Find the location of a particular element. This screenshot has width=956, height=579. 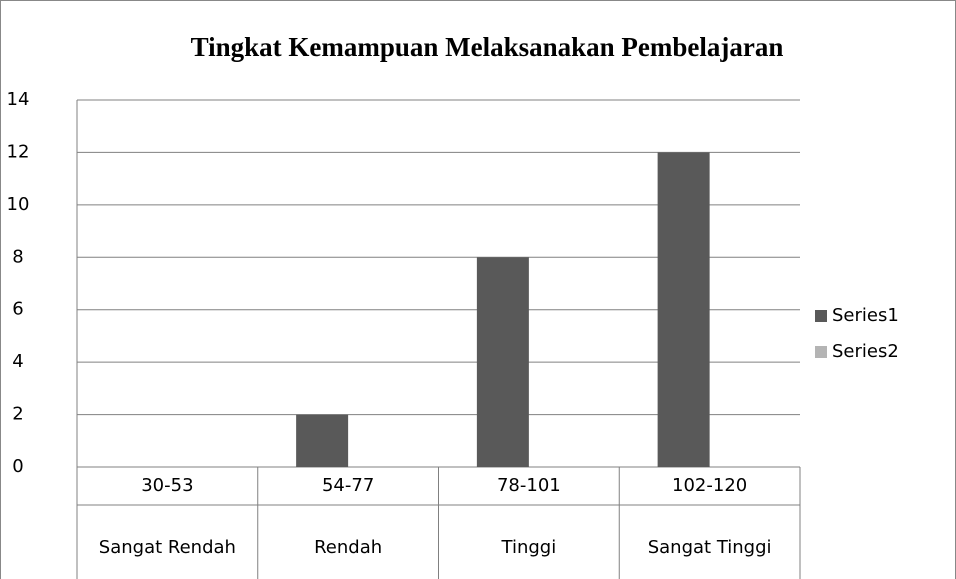

x-tick-label: 102-120 is located at coordinates (709, 485).